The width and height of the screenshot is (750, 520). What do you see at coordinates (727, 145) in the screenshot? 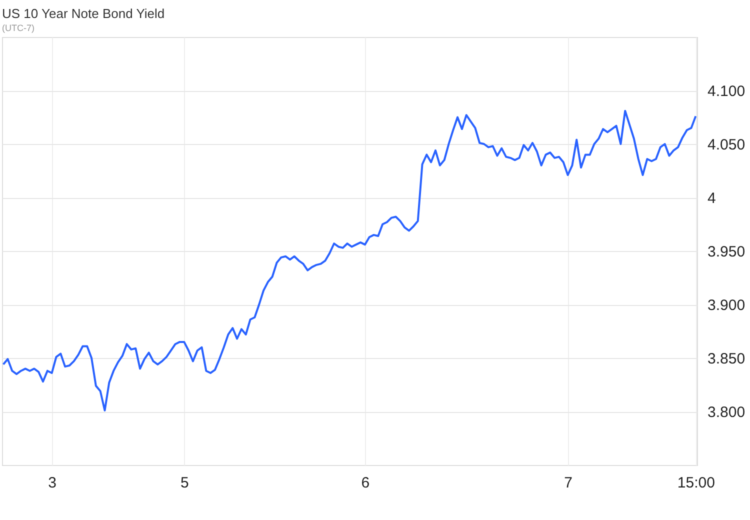
I see `y-tick-label: 4.050` at bounding box center [727, 145].